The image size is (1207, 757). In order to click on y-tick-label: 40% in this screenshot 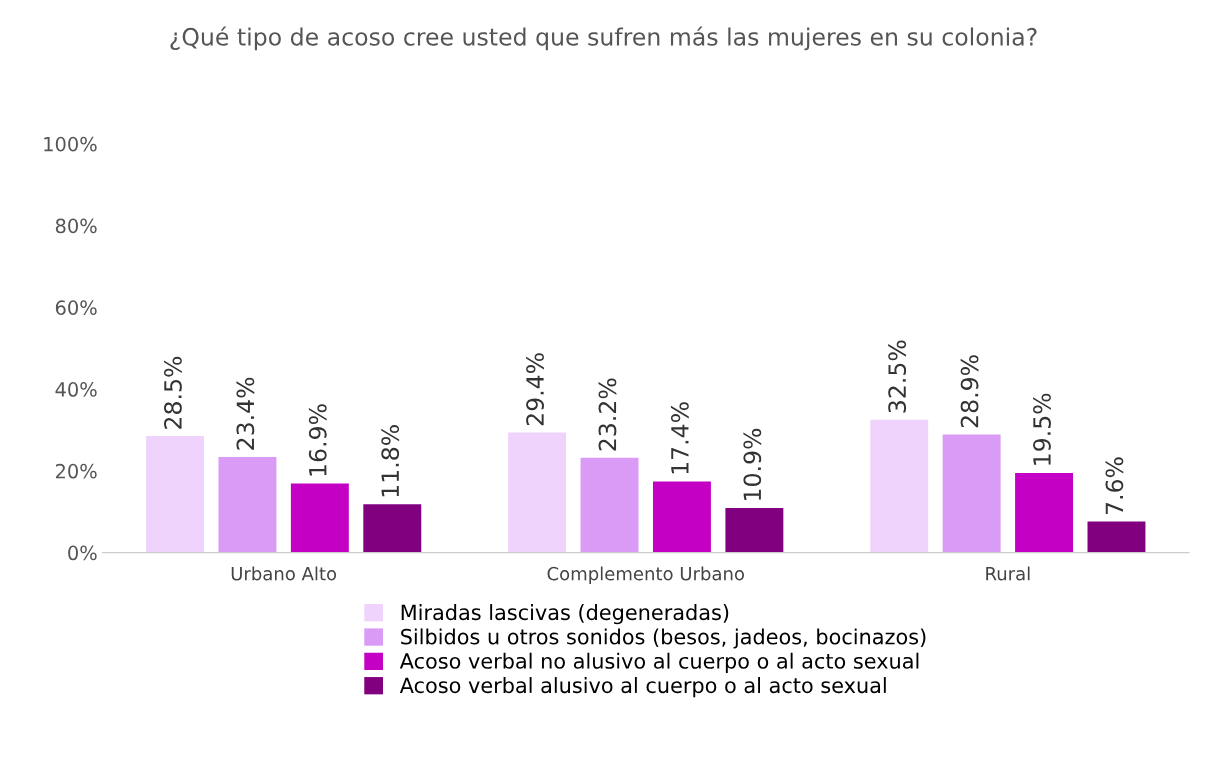, I will do `click(76, 389)`.